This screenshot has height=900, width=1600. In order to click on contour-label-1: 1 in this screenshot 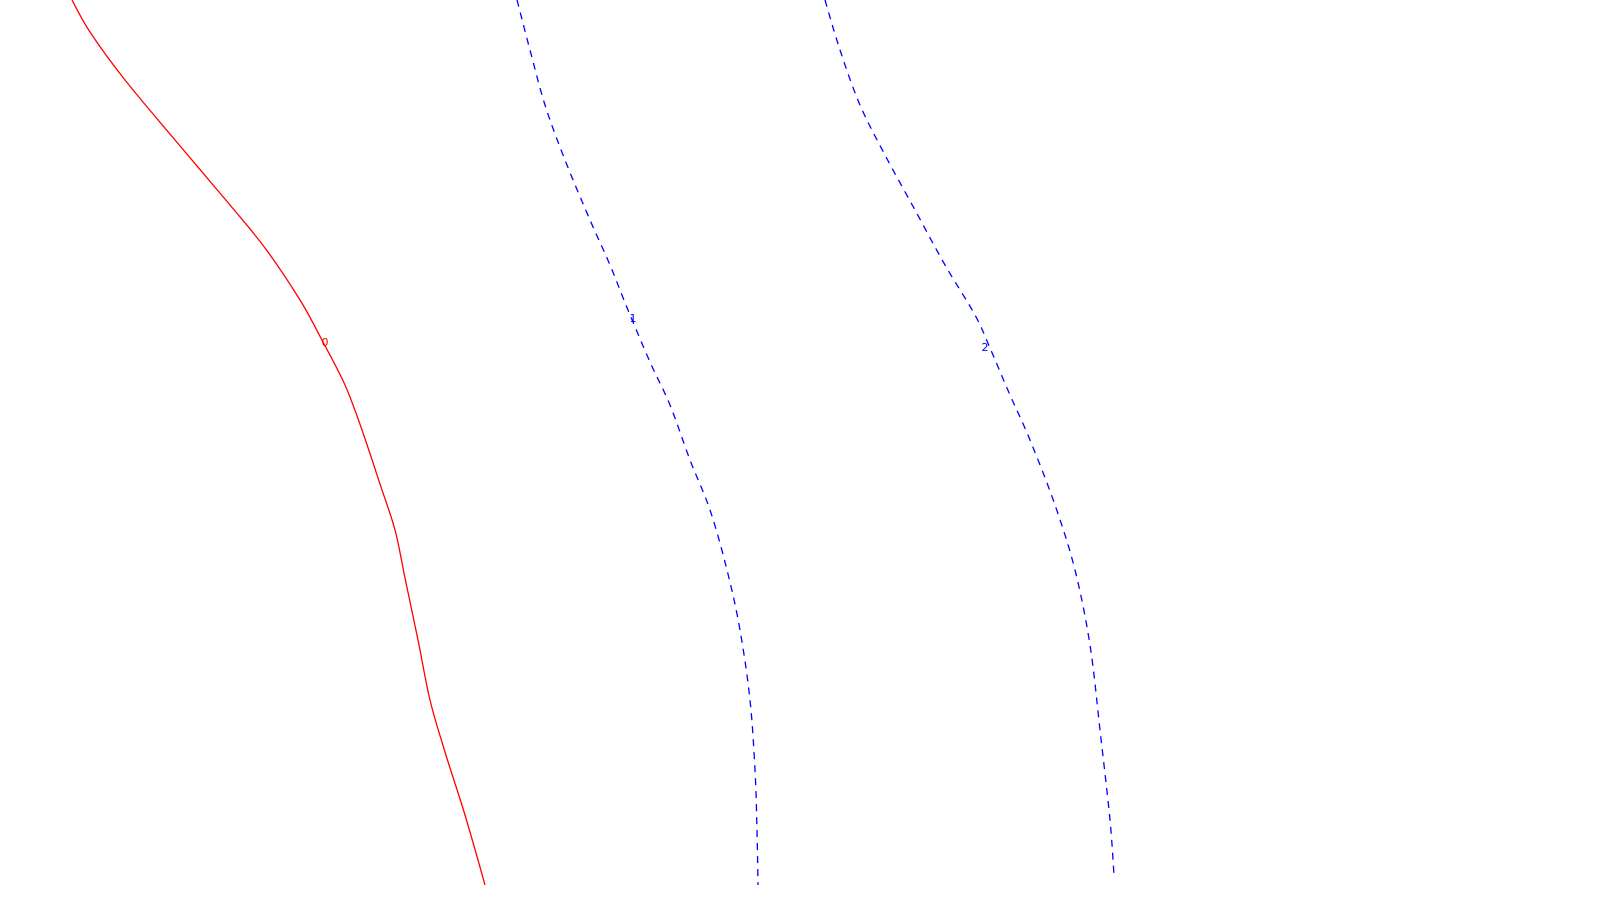, I will do `click(633, 318)`.